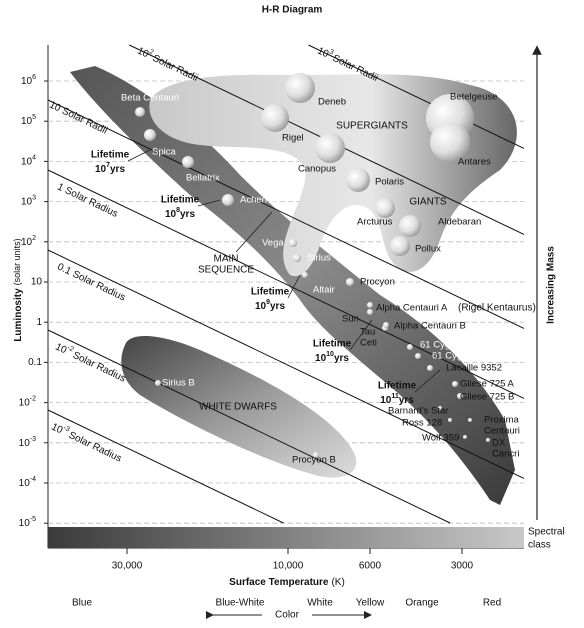 The width and height of the screenshot is (584, 628). Describe the element at coordinates (286, 537) in the screenshot. I see `spectral-bar` at that location.